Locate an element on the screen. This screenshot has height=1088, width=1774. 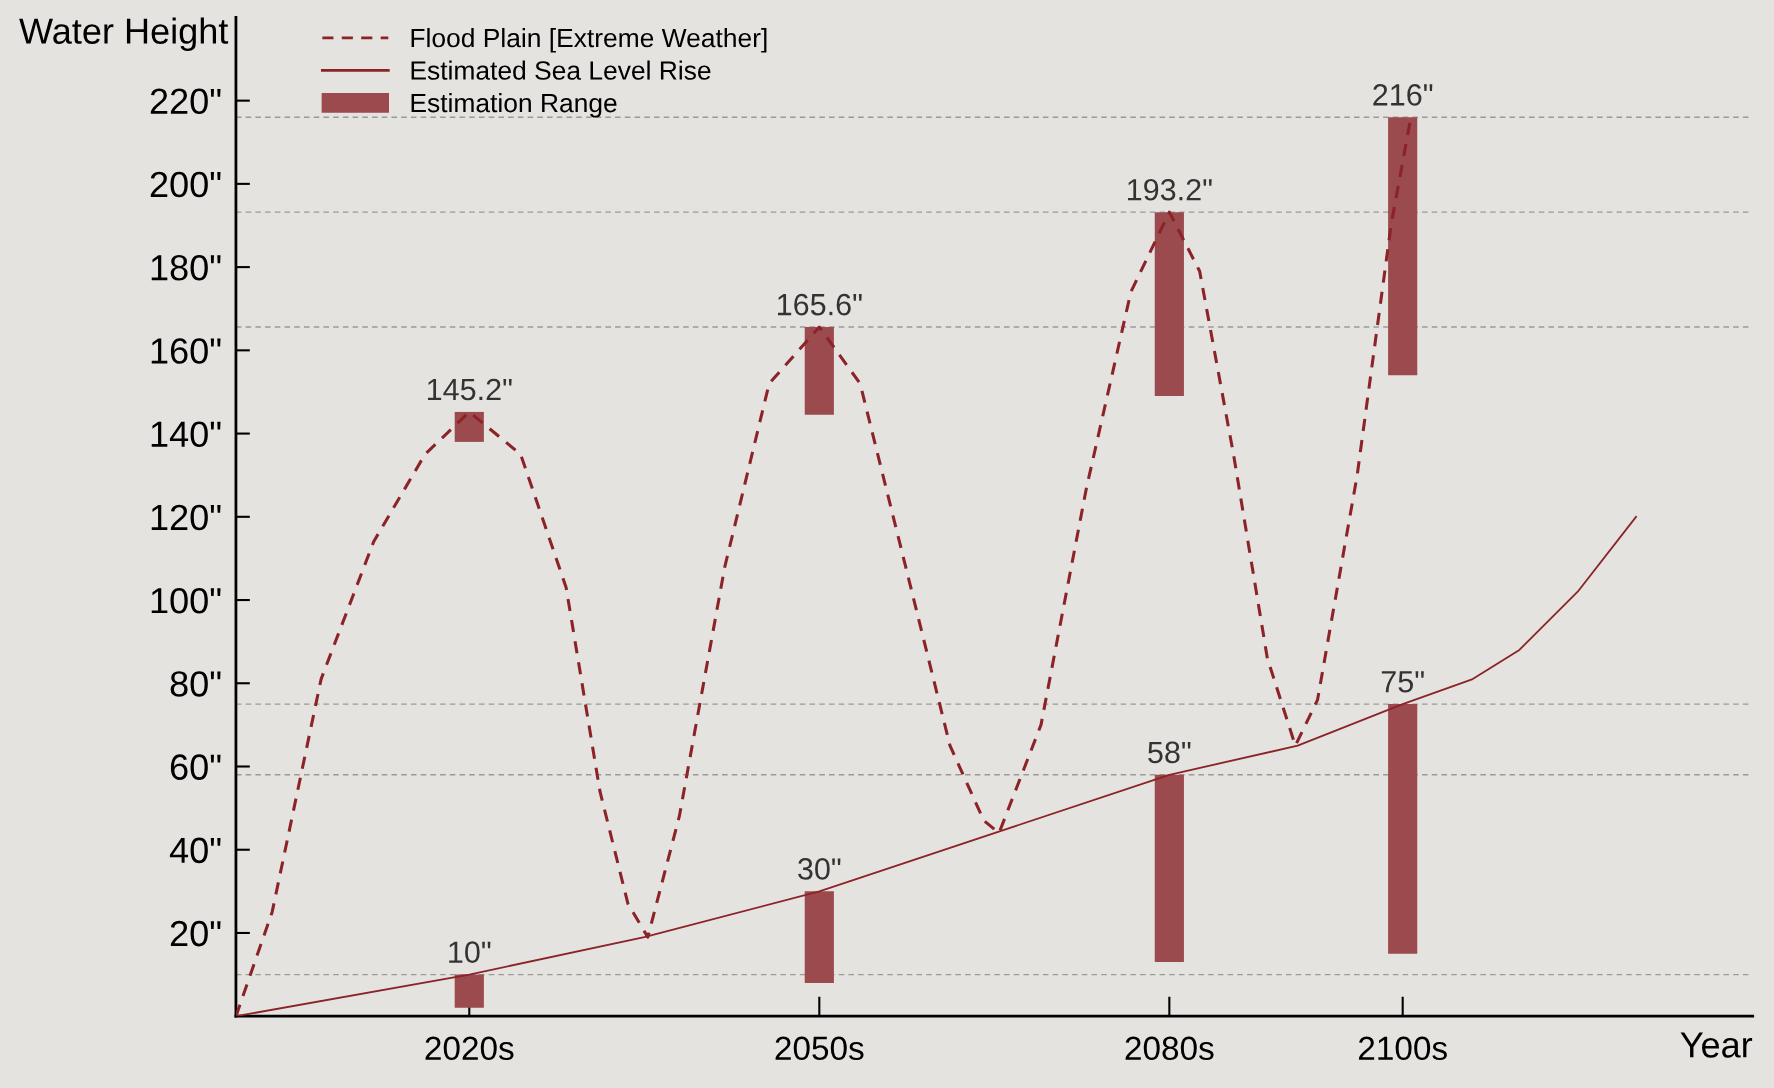
y-tick-label: 20" is located at coordinates (195, 933).